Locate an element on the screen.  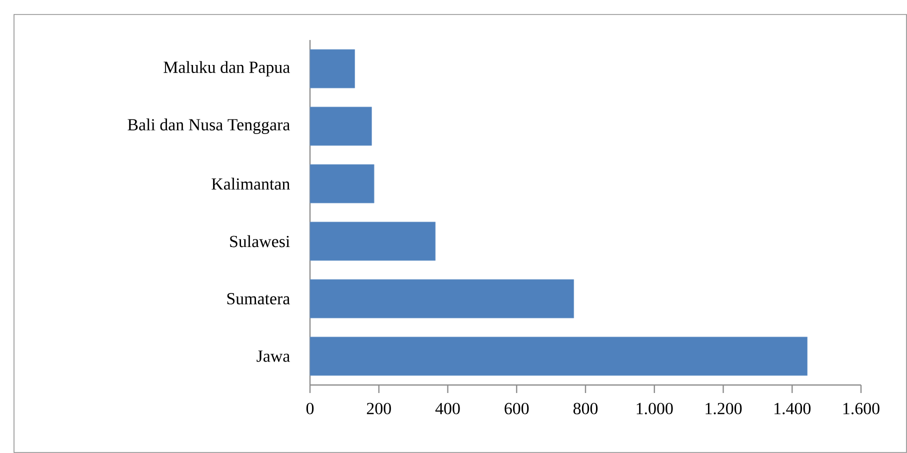
x-tick-label: 0 is located at coordinates (310, 408).